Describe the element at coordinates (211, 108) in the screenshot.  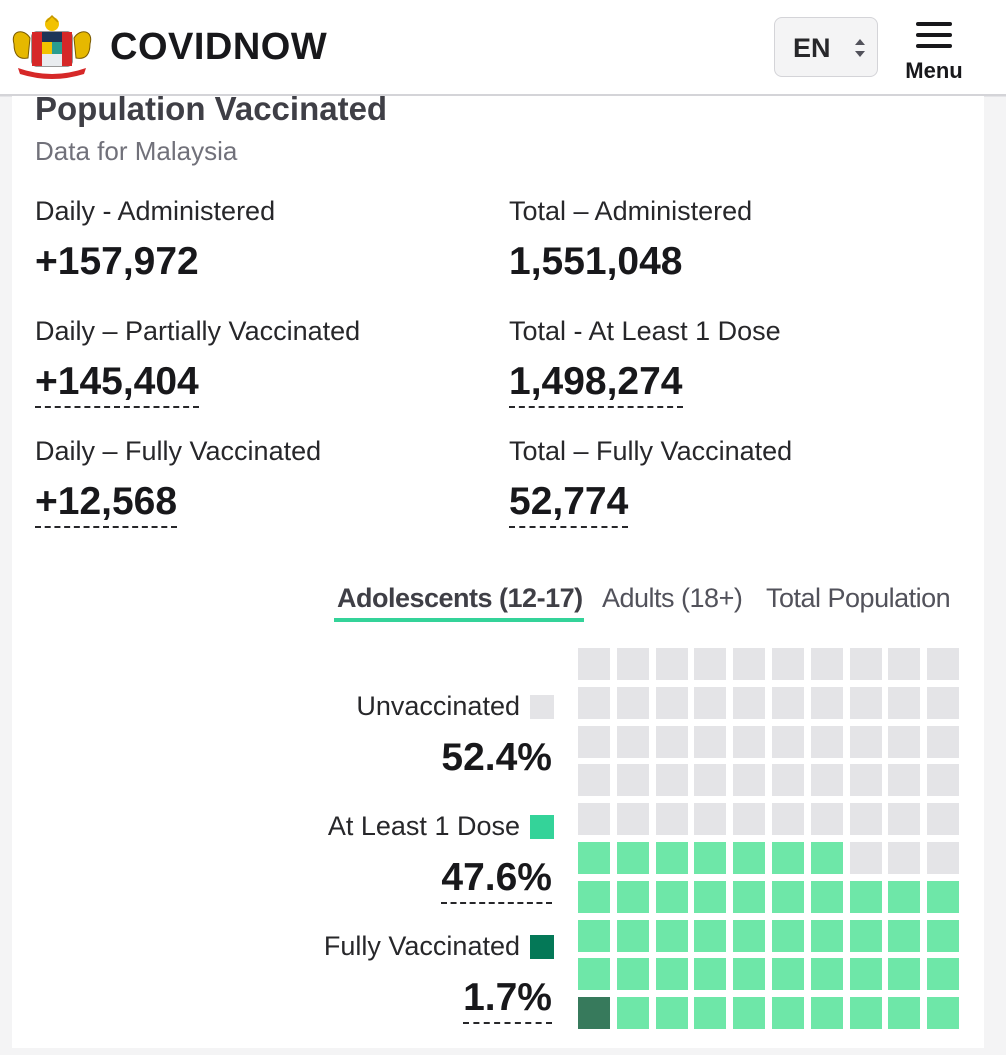
I see `section-title: Population Vaccinated` at that location.